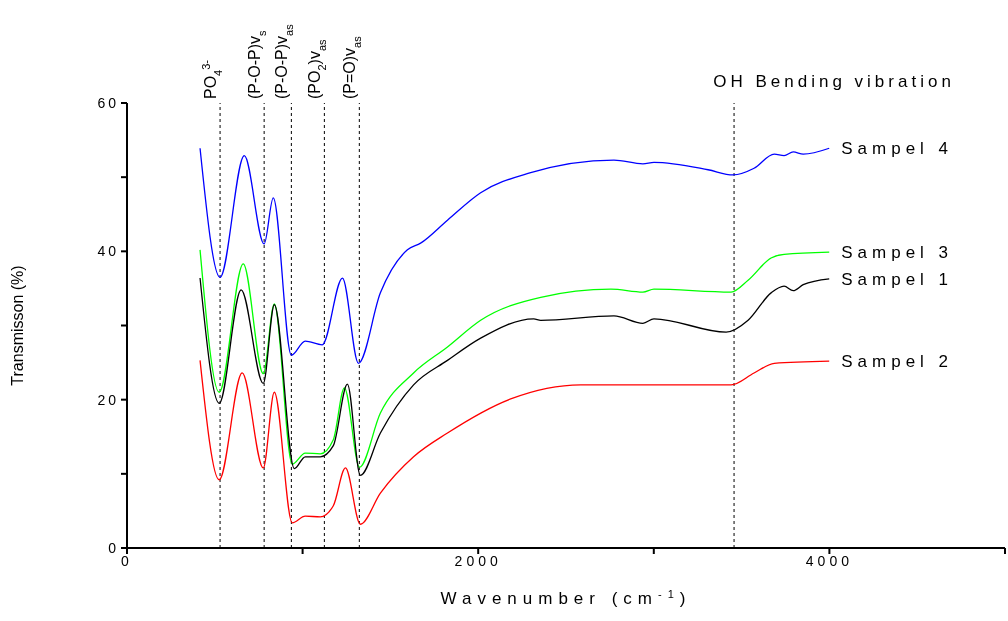 The height and width of the screenshot is (621, 1008). Describe the element at coordinates (113, 547) in the screenshot. I see `y-tick-label: 0` at that location.